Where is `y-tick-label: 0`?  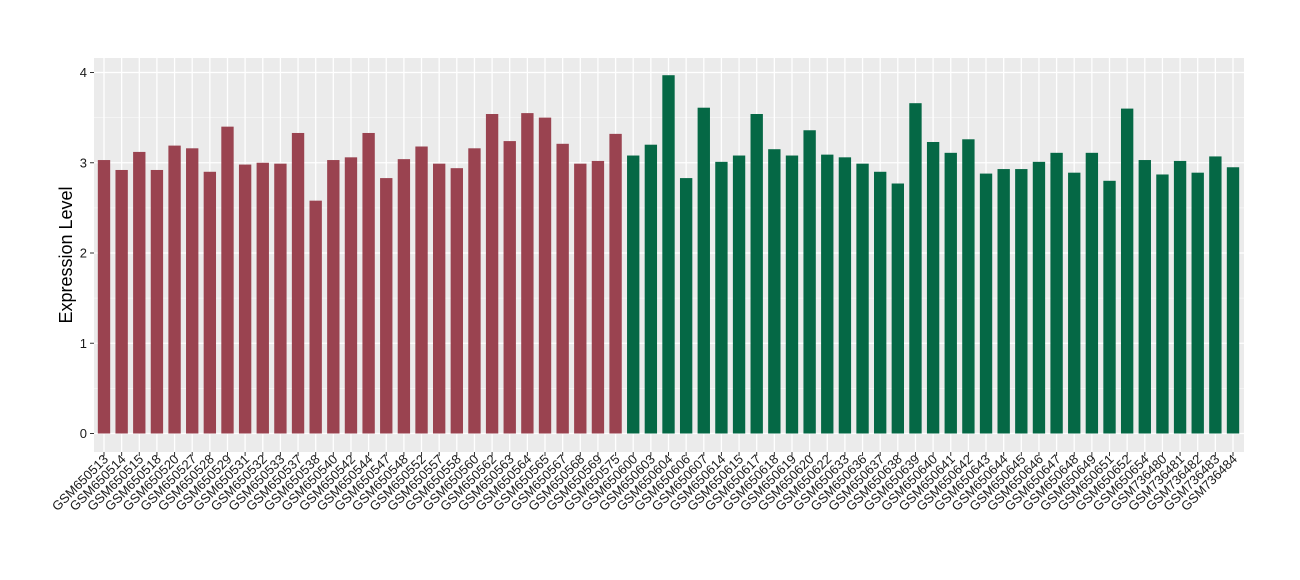
y-tick-label: 0 is located at coordinates (83, 433).